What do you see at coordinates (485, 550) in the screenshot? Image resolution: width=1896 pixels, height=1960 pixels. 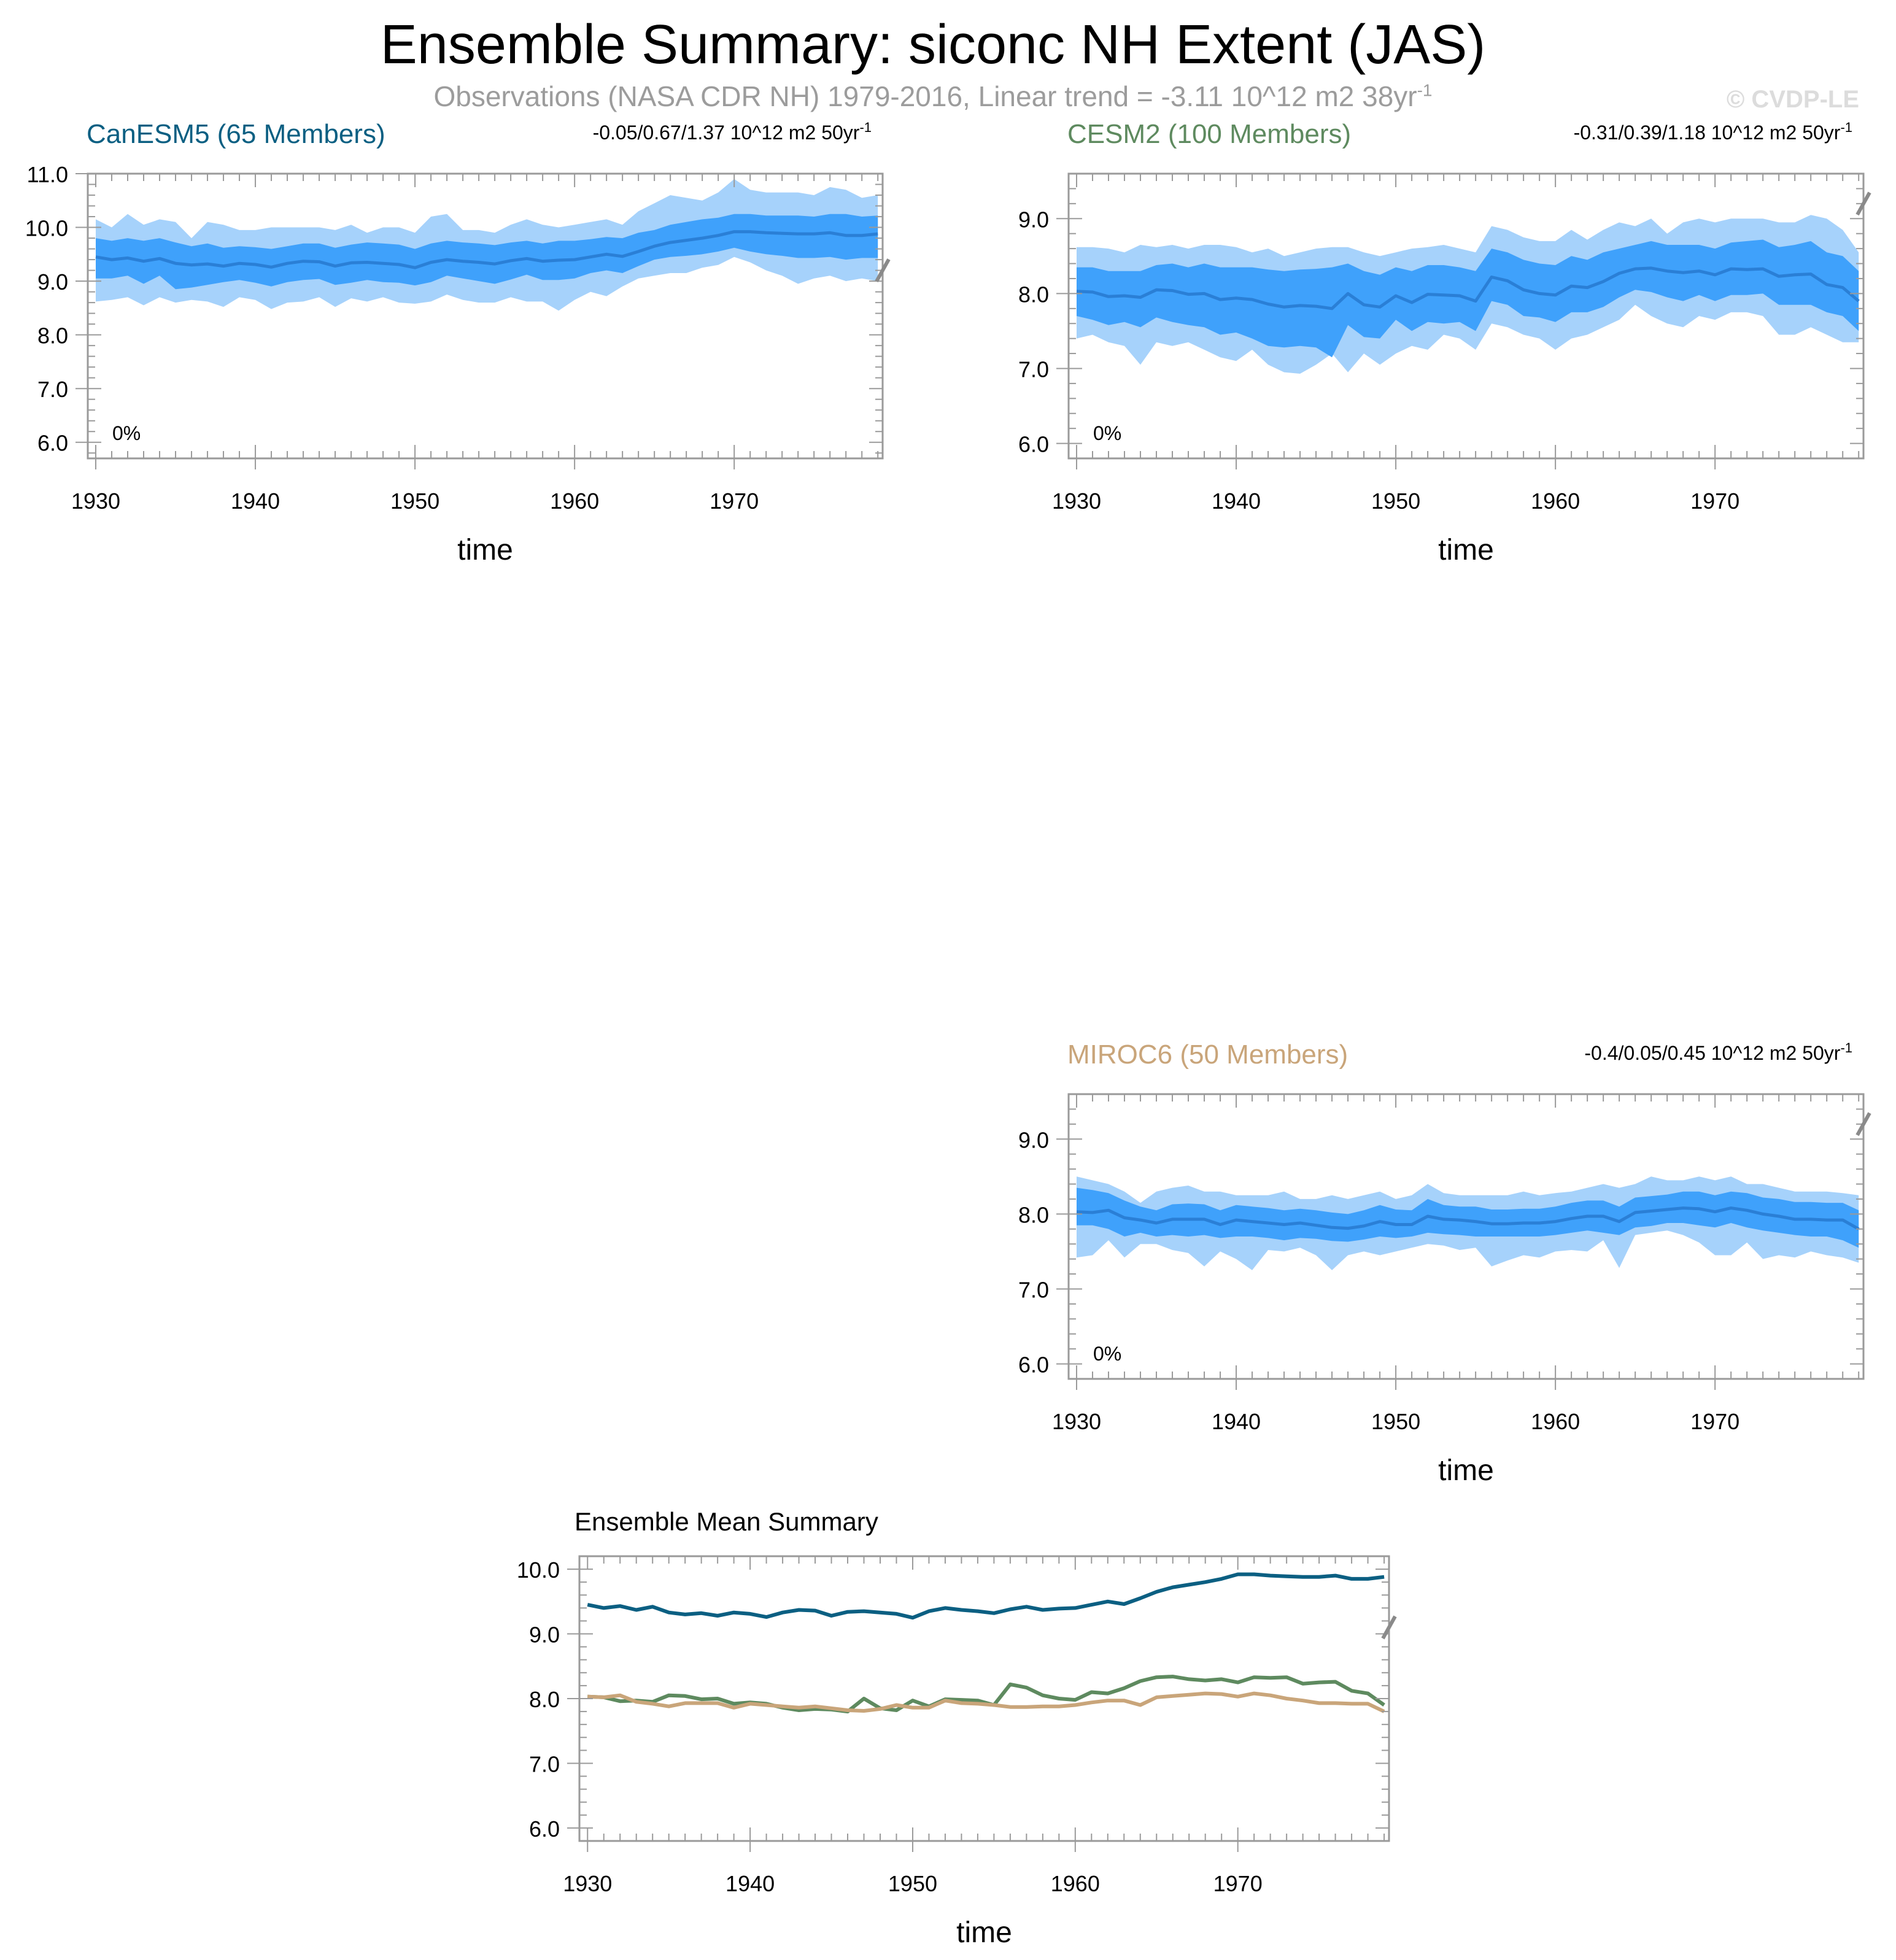 I see `canesm5-xlabel: time` at bounding box center [485, 550].